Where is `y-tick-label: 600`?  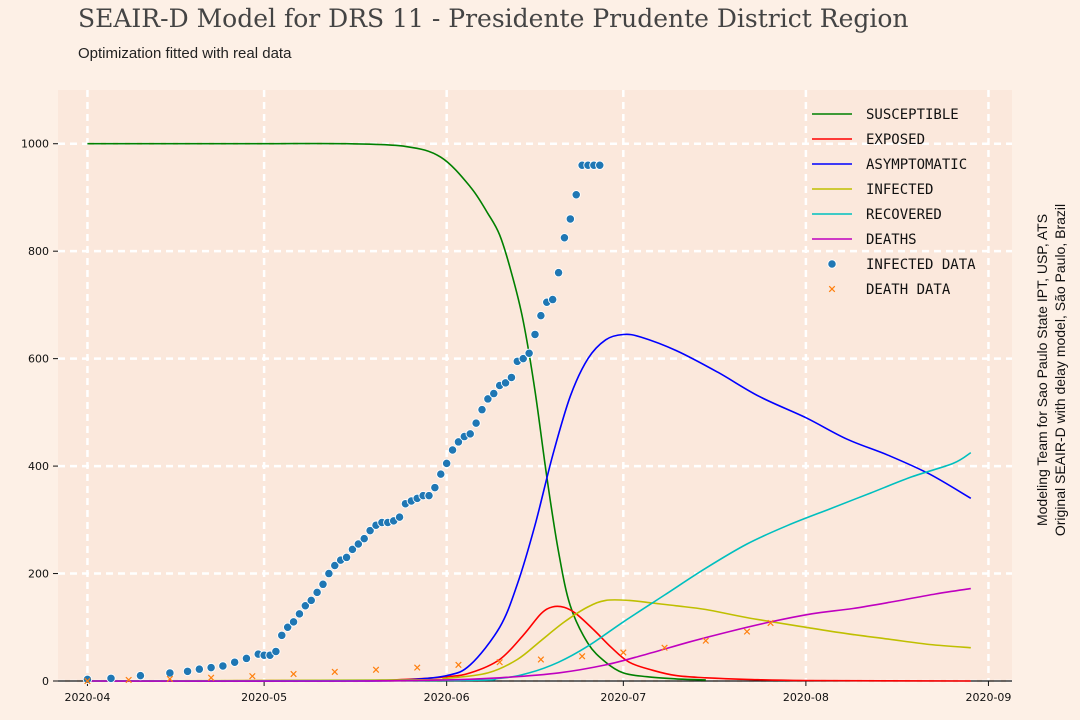 y-tick-label: 600 is located at coordinates (38, 359).